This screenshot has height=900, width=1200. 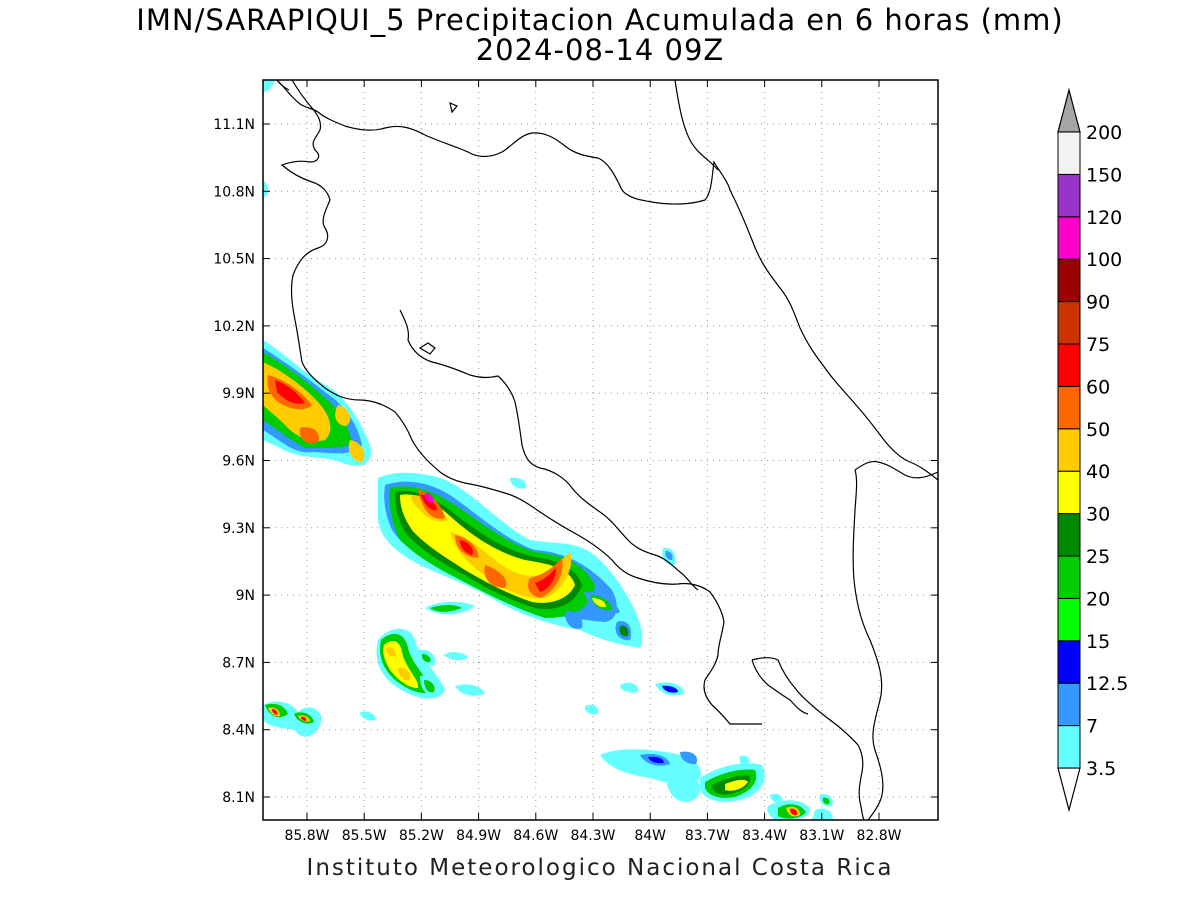 I want to click on colorbar-label: 90, so click(x=1098, y=303).